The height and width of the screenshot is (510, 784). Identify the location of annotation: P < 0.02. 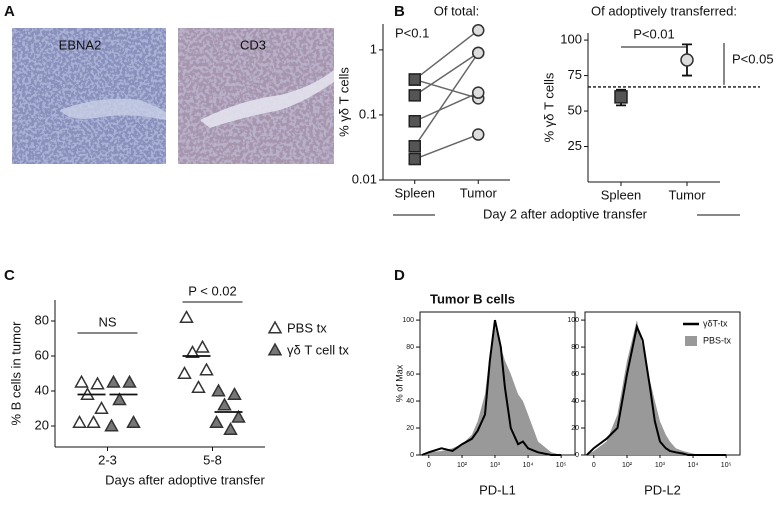
(212, 290).